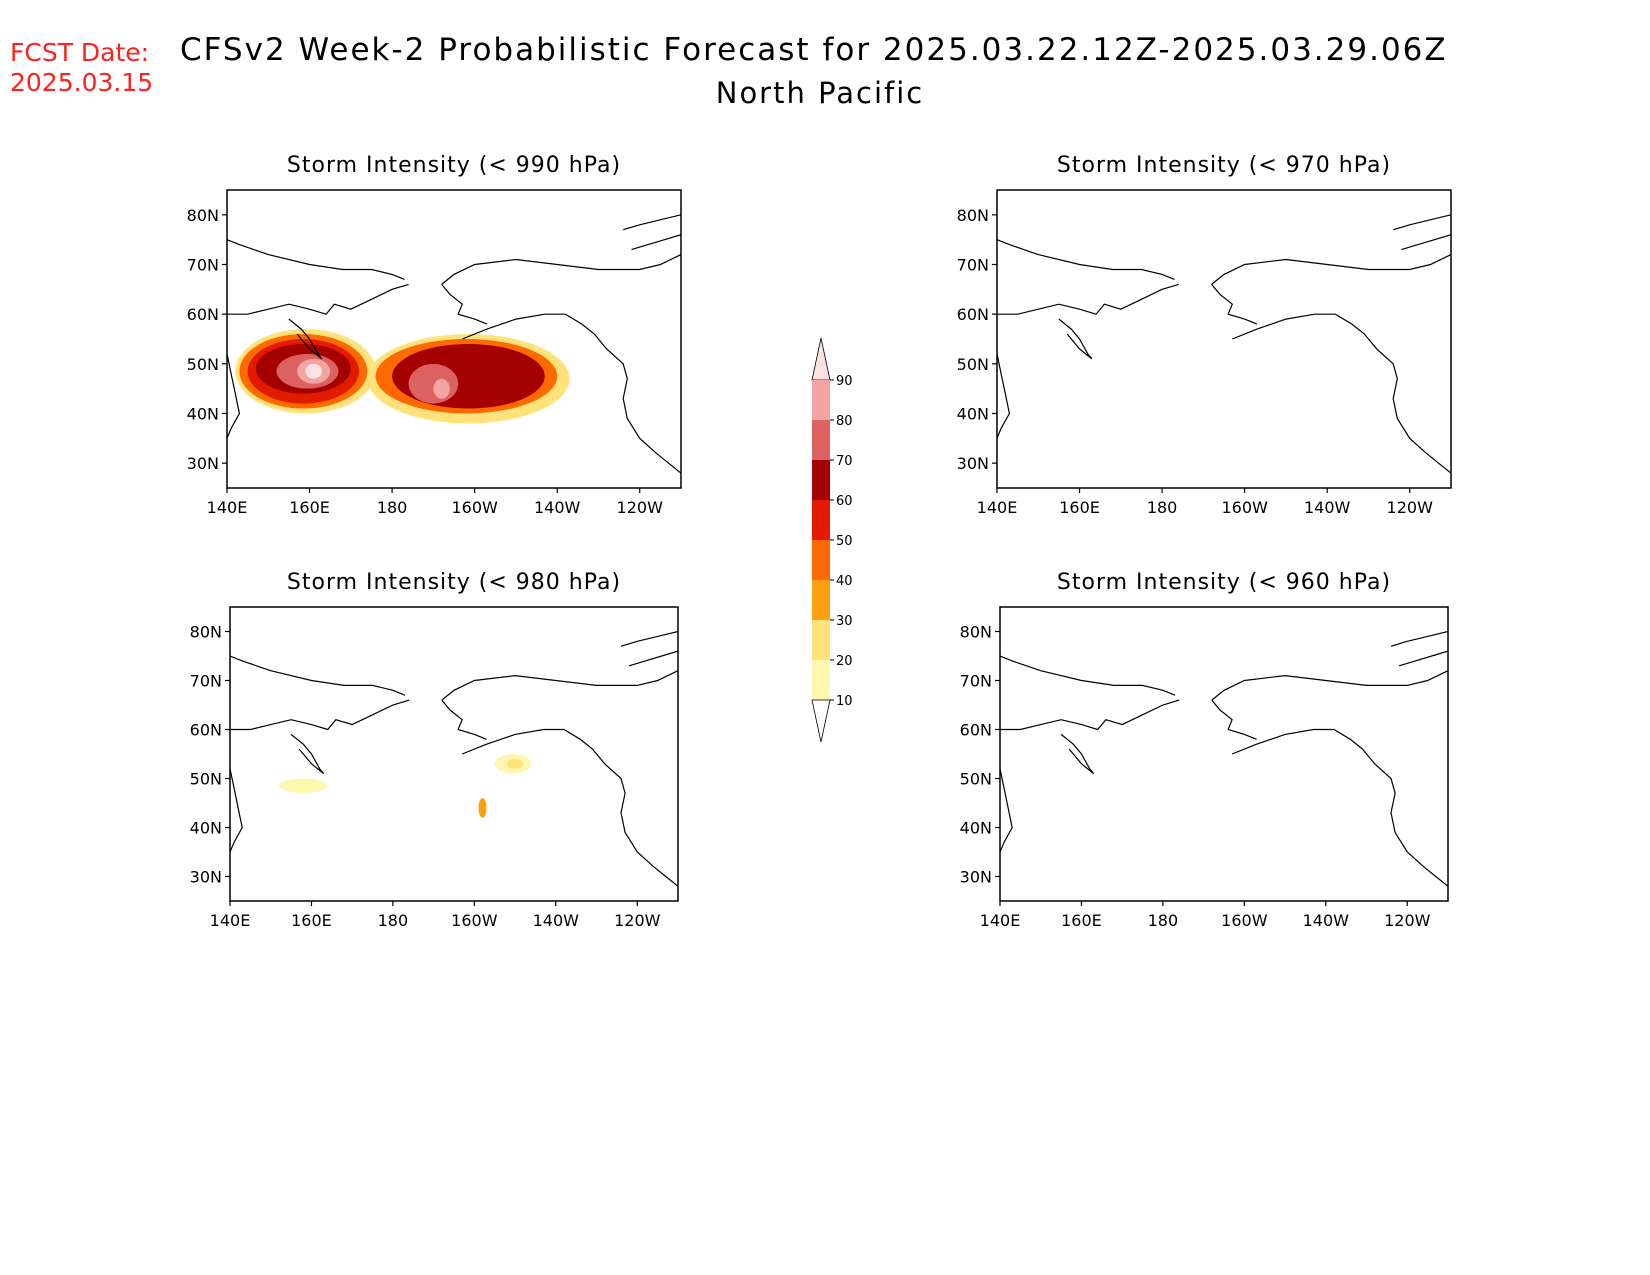 This screenshot has width=1650, height=1275. Describe the element at coordinates (405, 786) in the screenshot. I see `probability-shading` at that location.